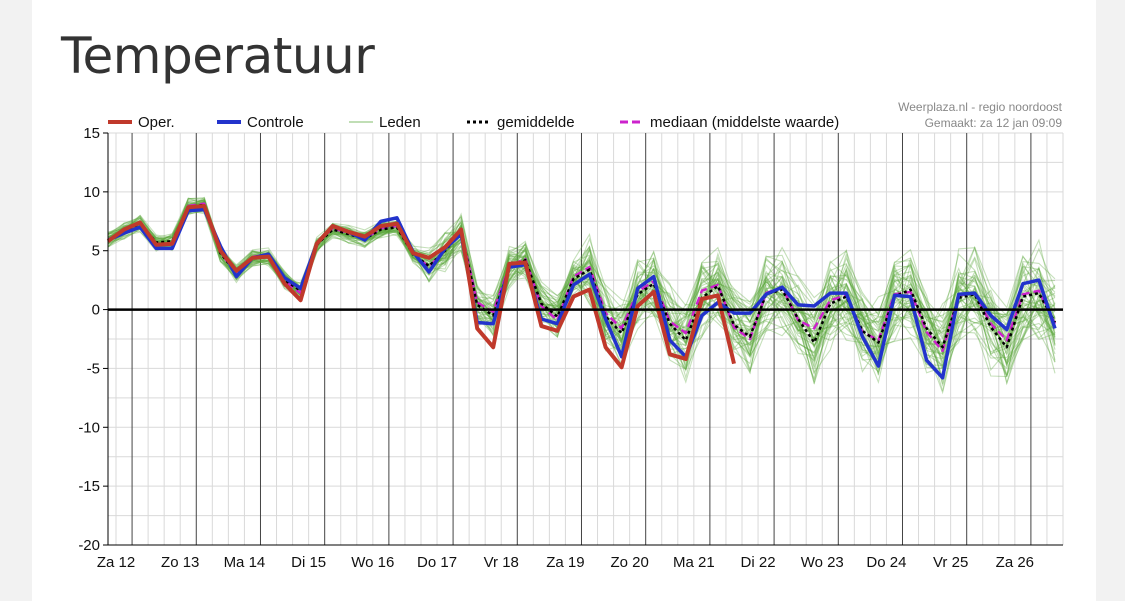 Image resolution: width=1125 pixels, height=601 pixels. What do you see at coordinates (96, 310) in the screenshot?
I see `y-tick-label: 0` at bounding box center [96, 310].